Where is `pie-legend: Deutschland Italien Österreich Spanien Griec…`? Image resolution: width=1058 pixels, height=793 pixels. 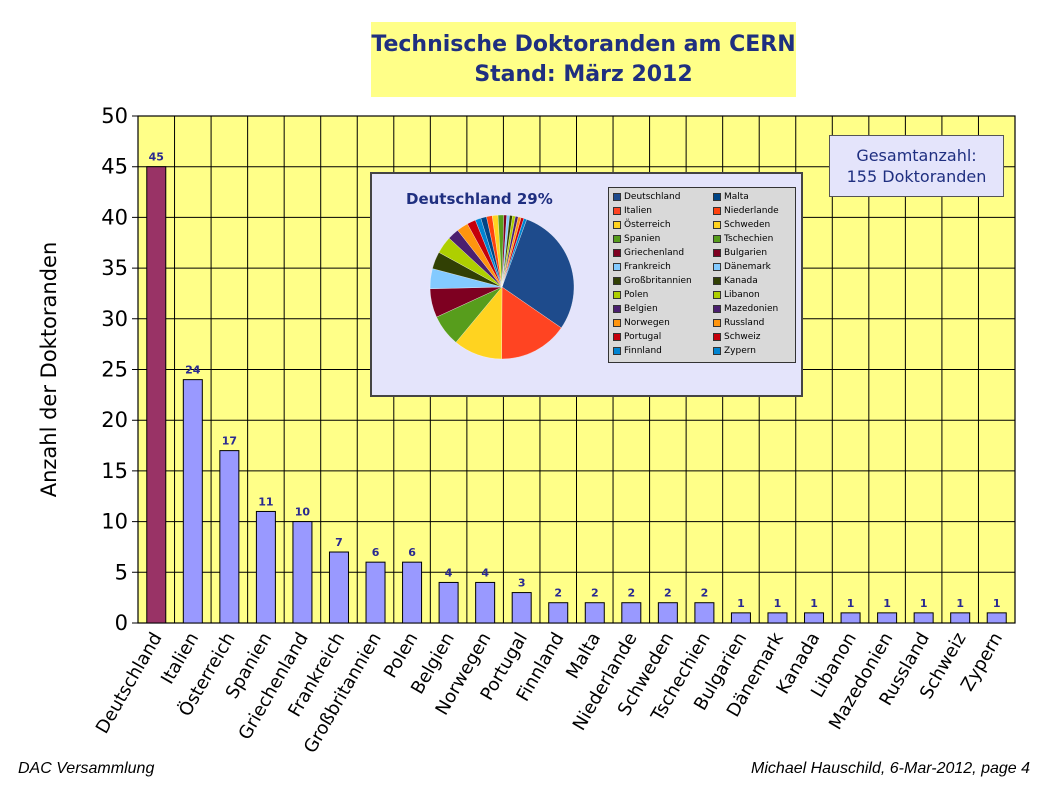
pie-legend: Deutschland Italien Österreich Spanien Griec… is located at coordinates (702, 275).